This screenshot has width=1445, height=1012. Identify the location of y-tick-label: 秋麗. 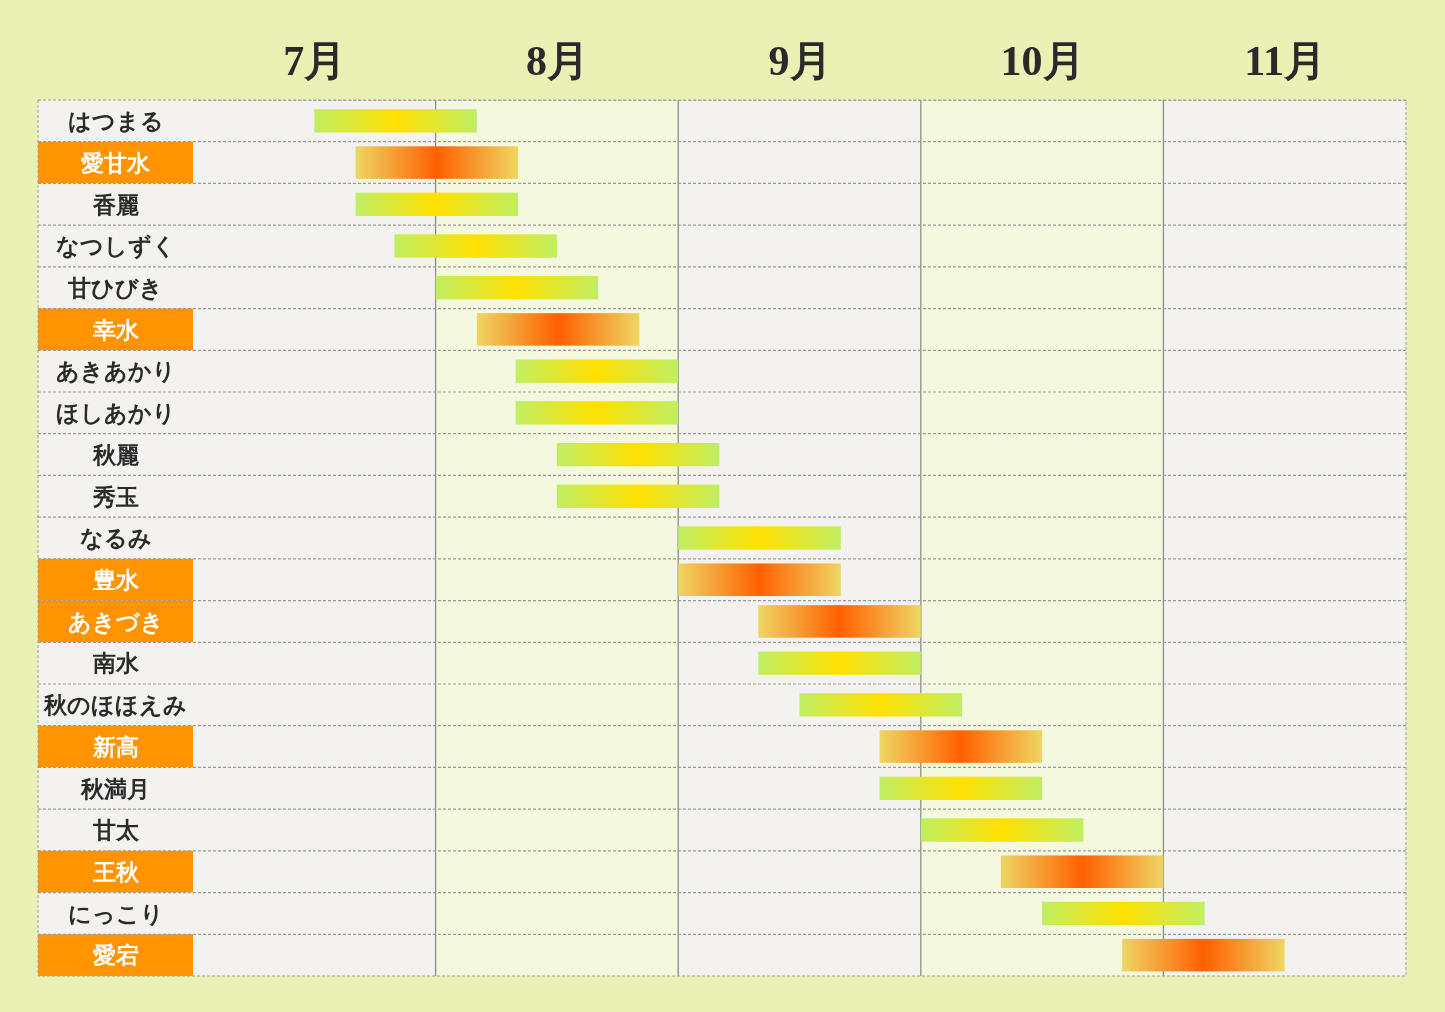
(115, 455).